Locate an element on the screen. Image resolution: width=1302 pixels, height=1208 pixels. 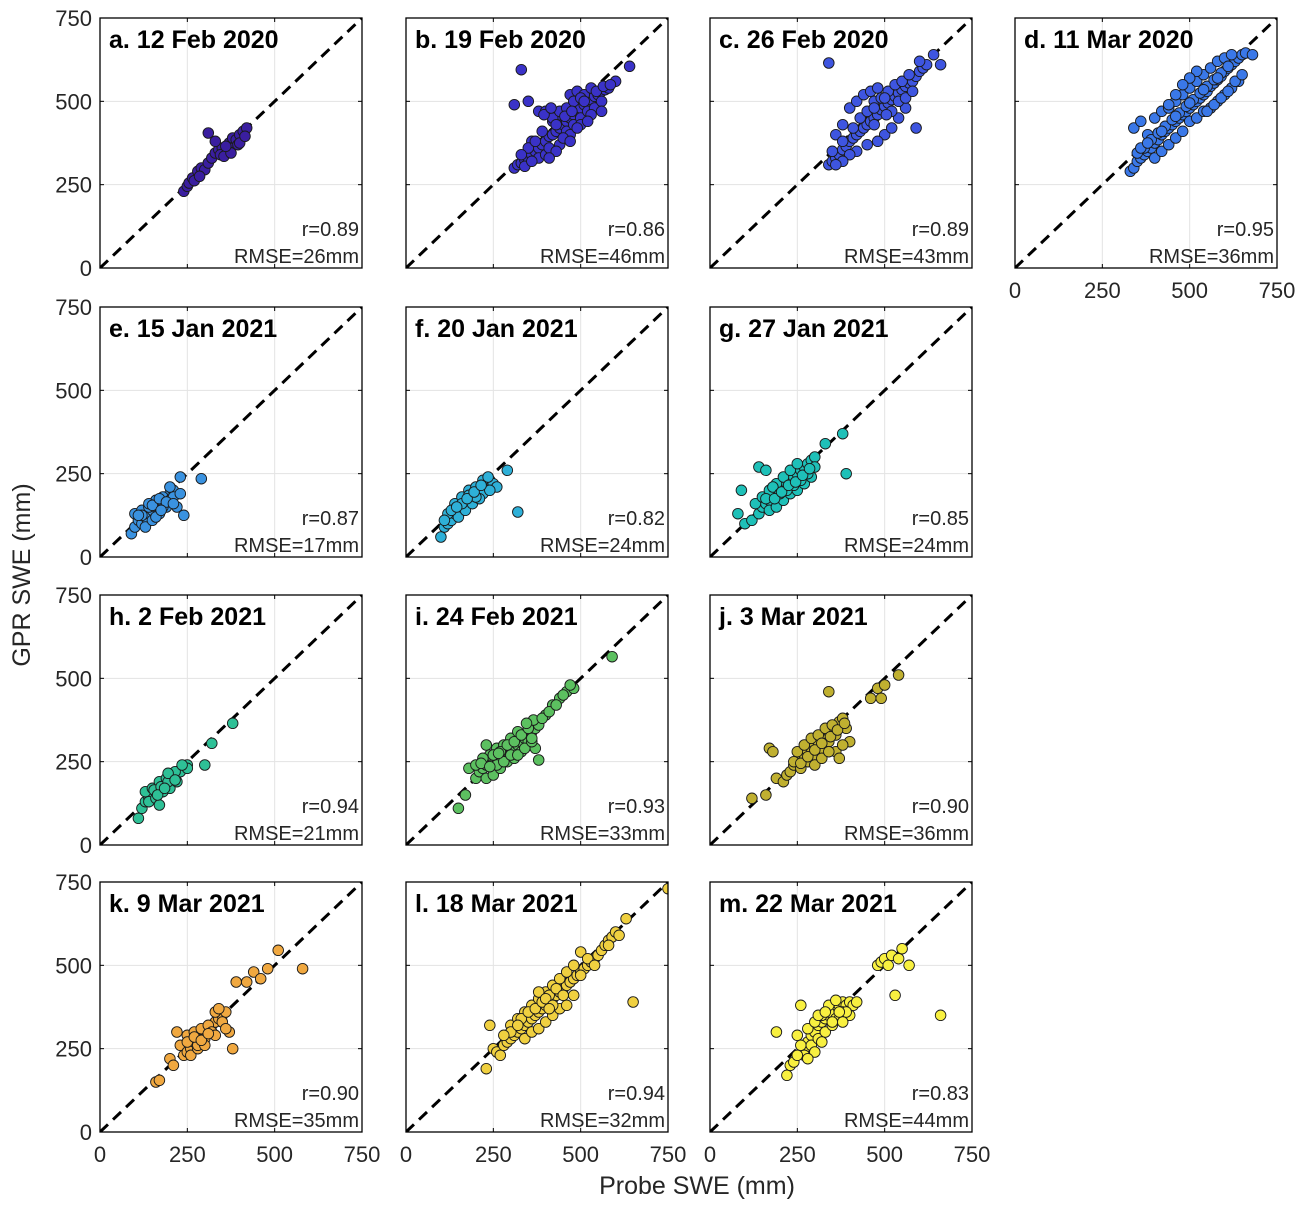
panel-title: h. 2 Feb 2021 is located at coordinates (187, 617).